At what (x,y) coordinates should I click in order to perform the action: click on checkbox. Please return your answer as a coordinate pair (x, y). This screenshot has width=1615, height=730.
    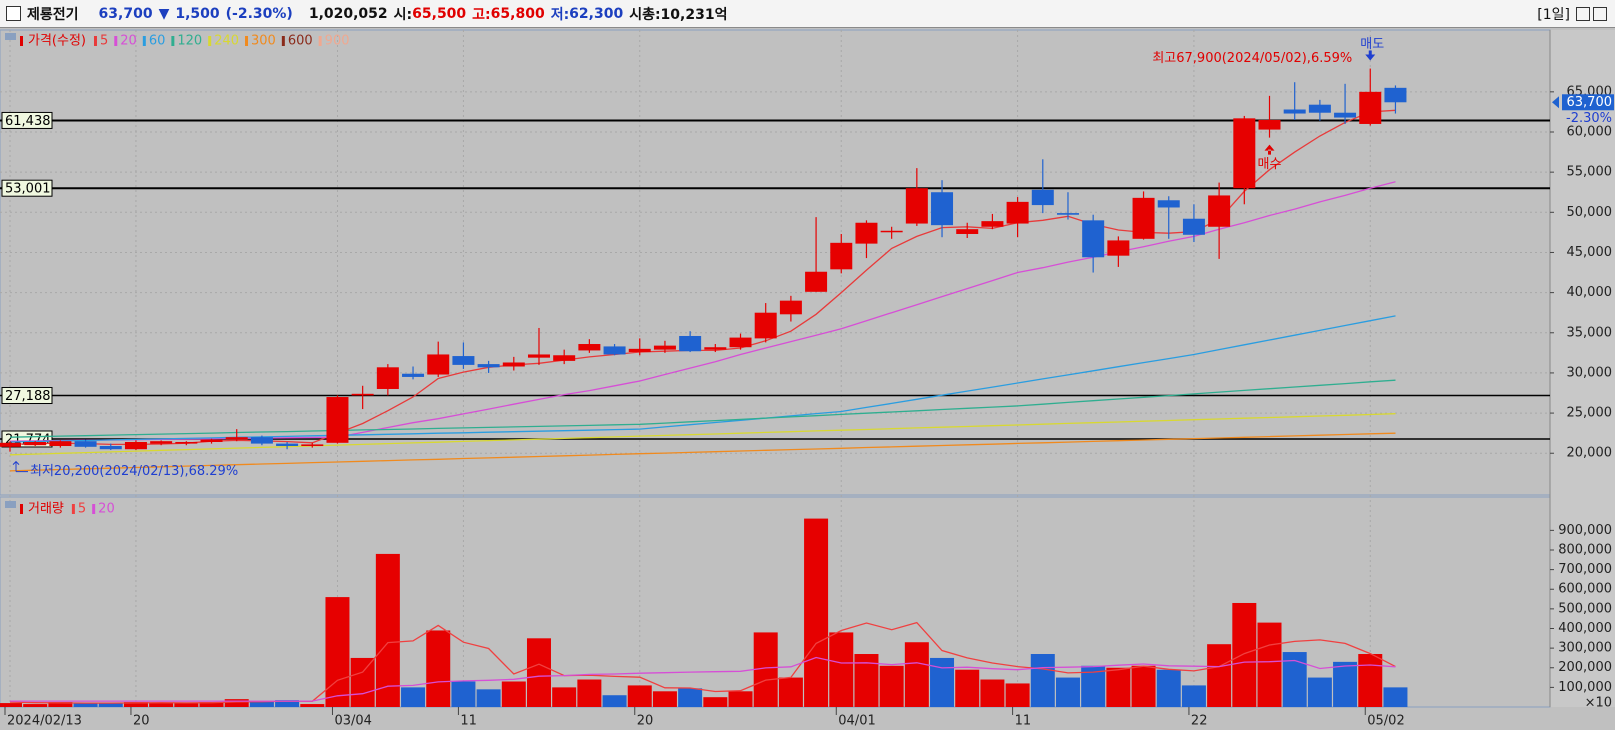
    Looking at the image, I should click on (13, 13).